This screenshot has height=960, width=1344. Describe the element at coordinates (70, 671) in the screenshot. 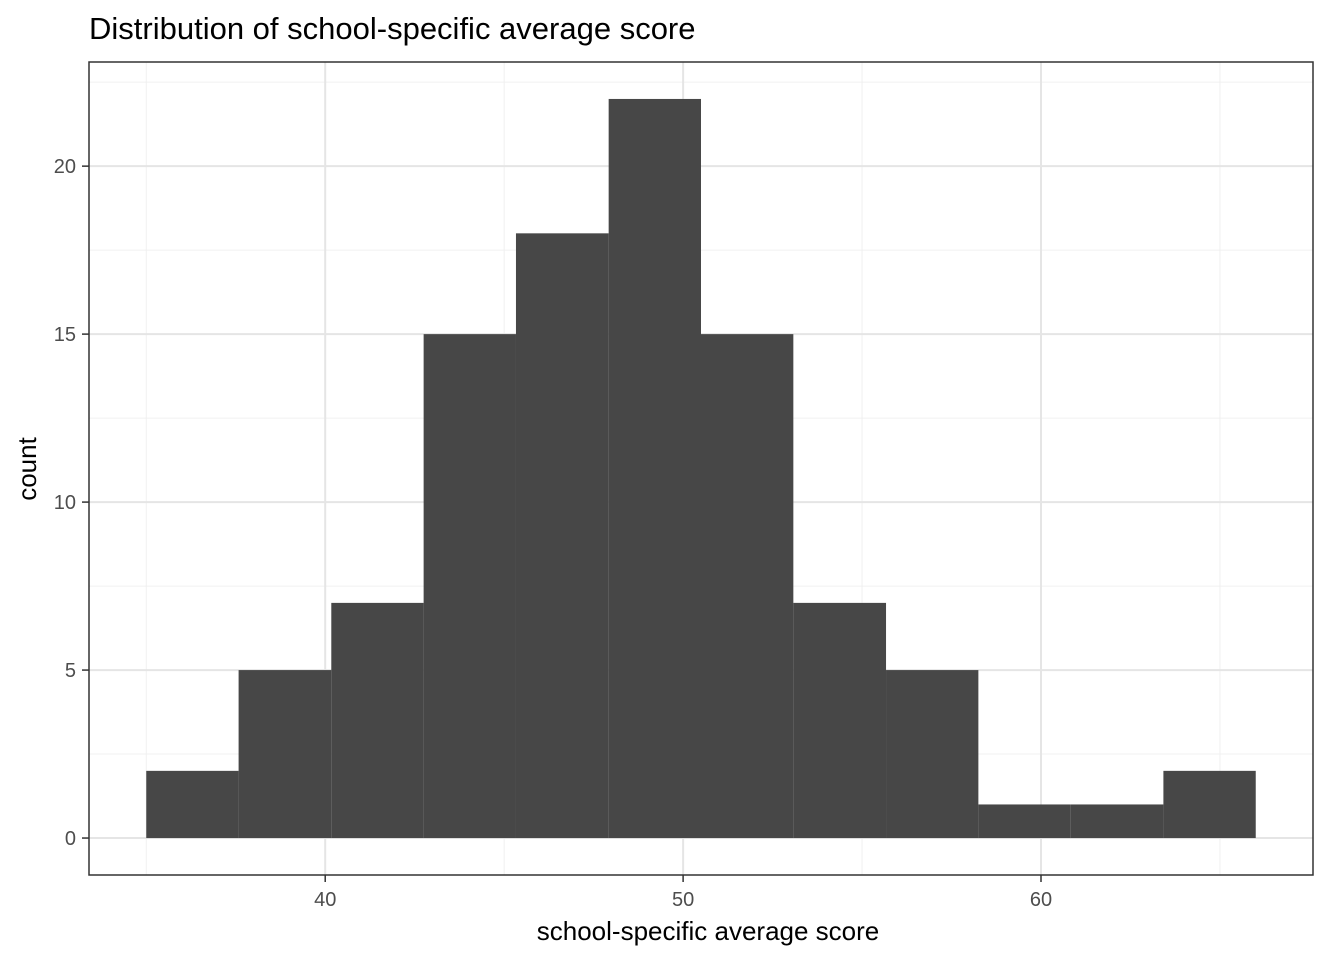

I see `y-tick-label: 5` at that location.